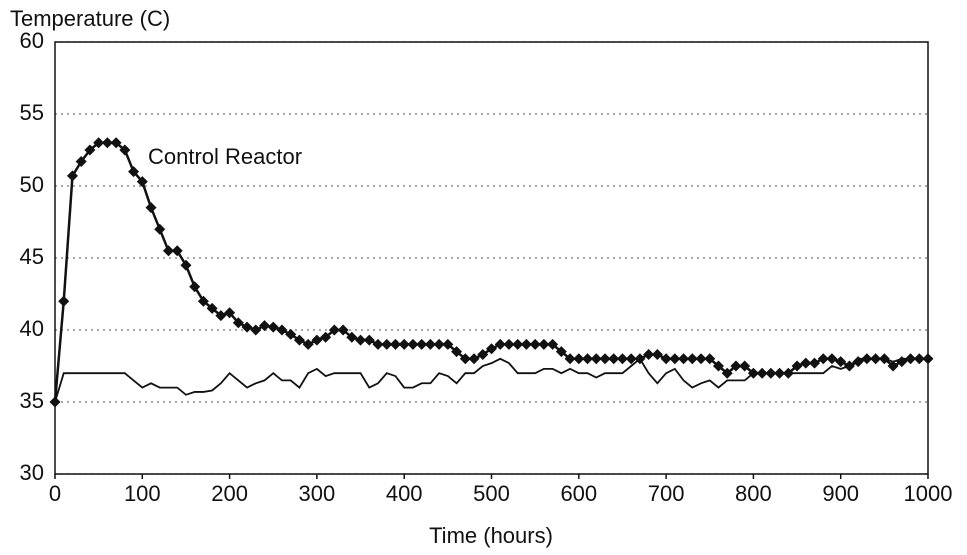 Image resolution: width=967 pixels, height=555 pixels. What do you see at coordinates (317, 493) in the screenshot?
I see `x-tick-label: 300` at bounding box center [317, 493].